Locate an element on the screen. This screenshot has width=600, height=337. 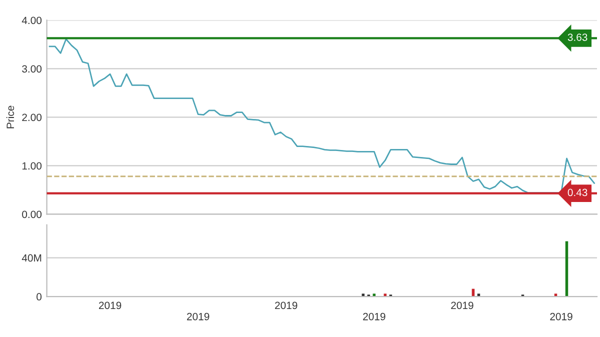
y-axis-title: Price is located at coordinates (10, 117).